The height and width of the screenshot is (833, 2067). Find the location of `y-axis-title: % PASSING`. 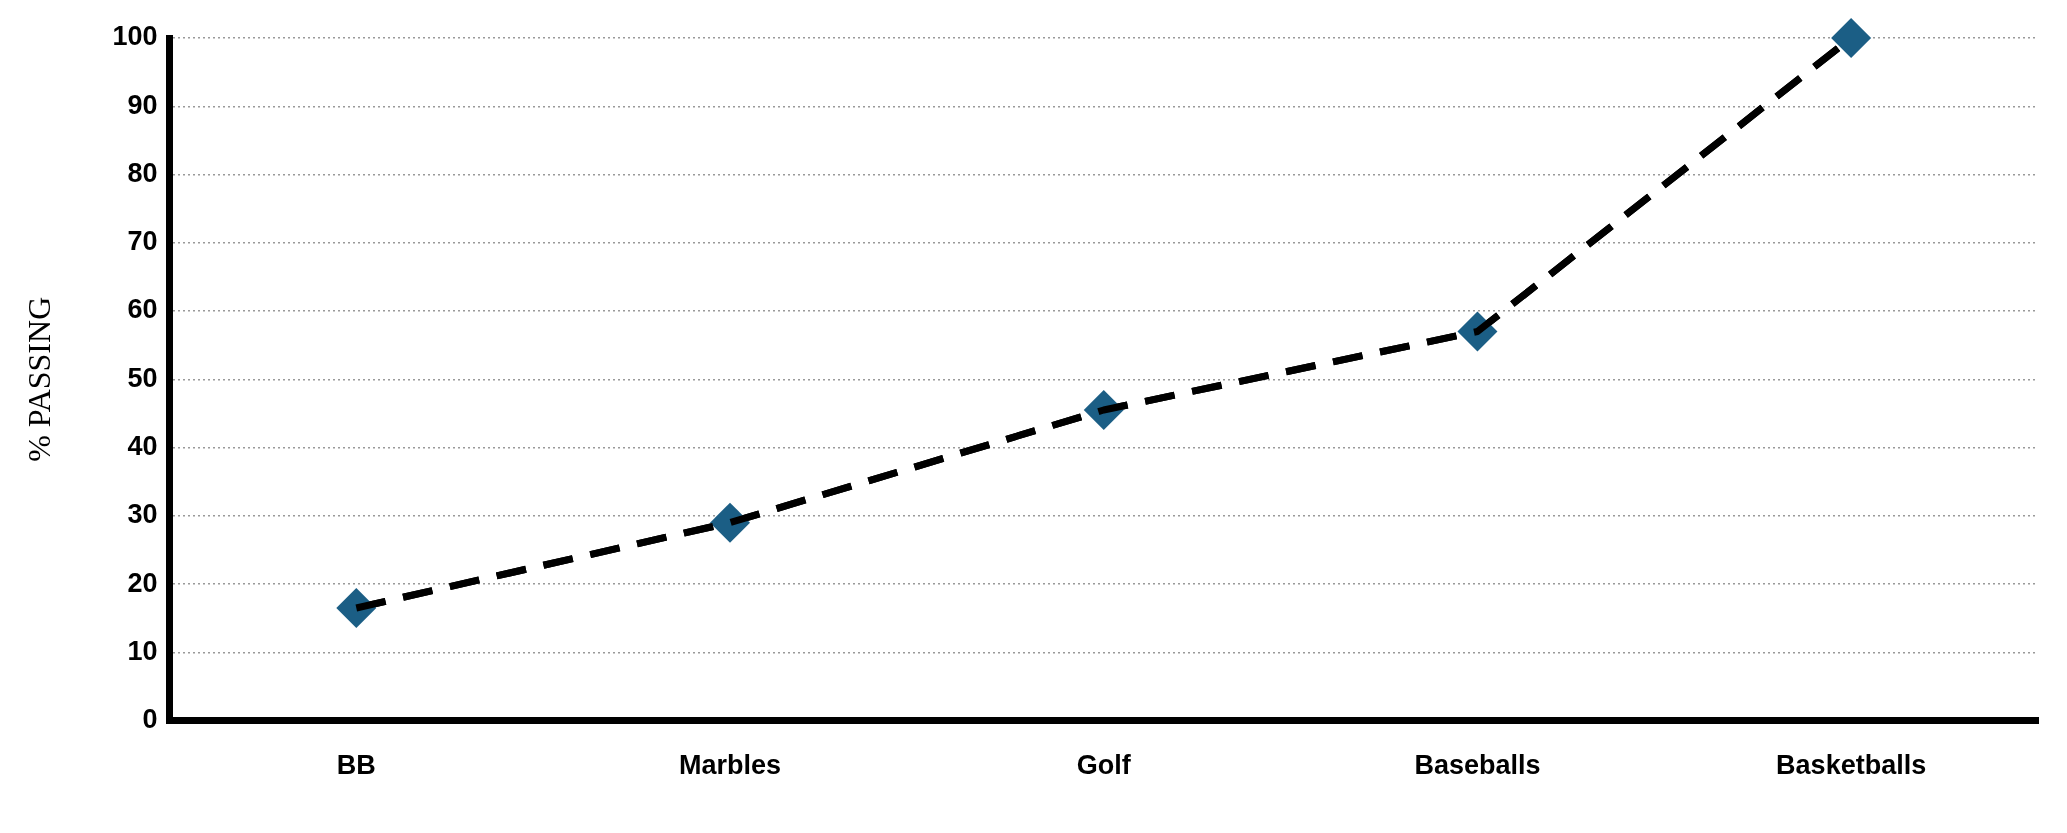

y-axis-title: % PASSING is located at coordinates (38, 379).